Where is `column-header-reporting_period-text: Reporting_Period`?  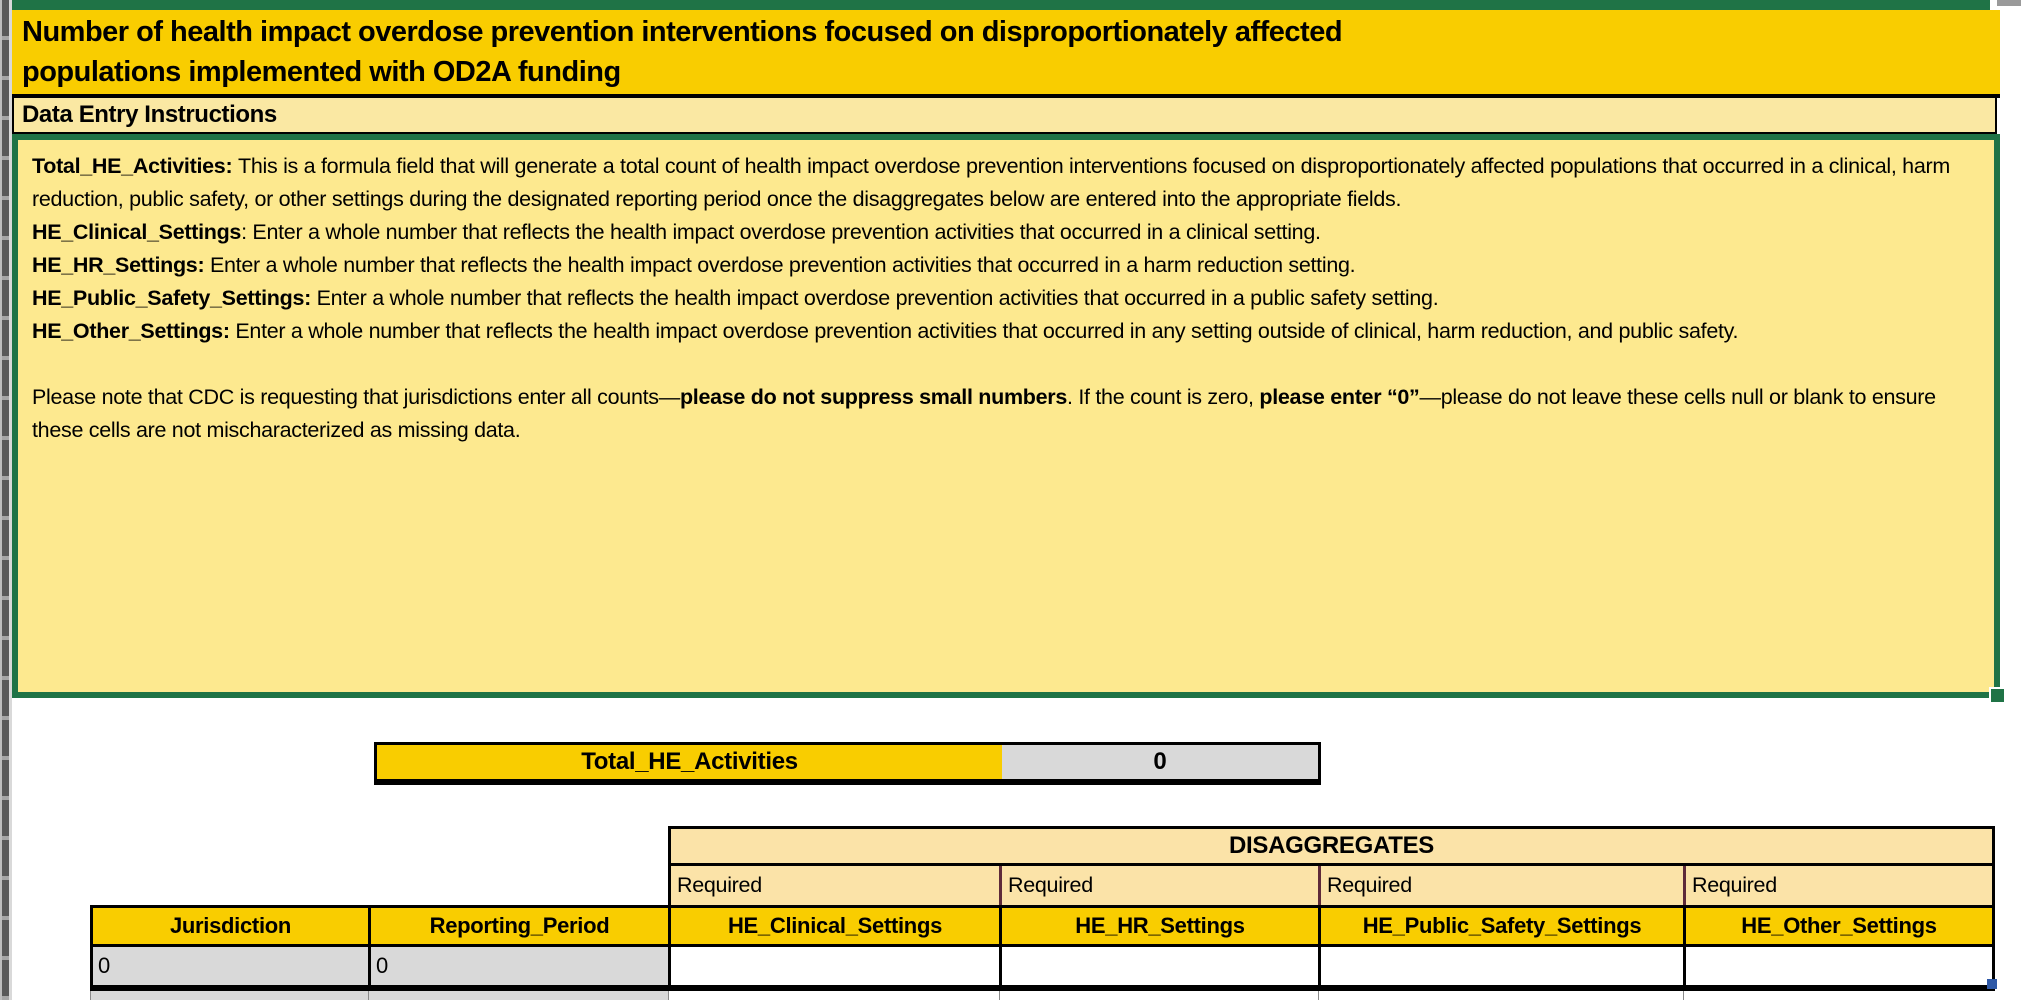 column-header-reporting_period-text: Reporting_Period is located at coordinates (519, 925).